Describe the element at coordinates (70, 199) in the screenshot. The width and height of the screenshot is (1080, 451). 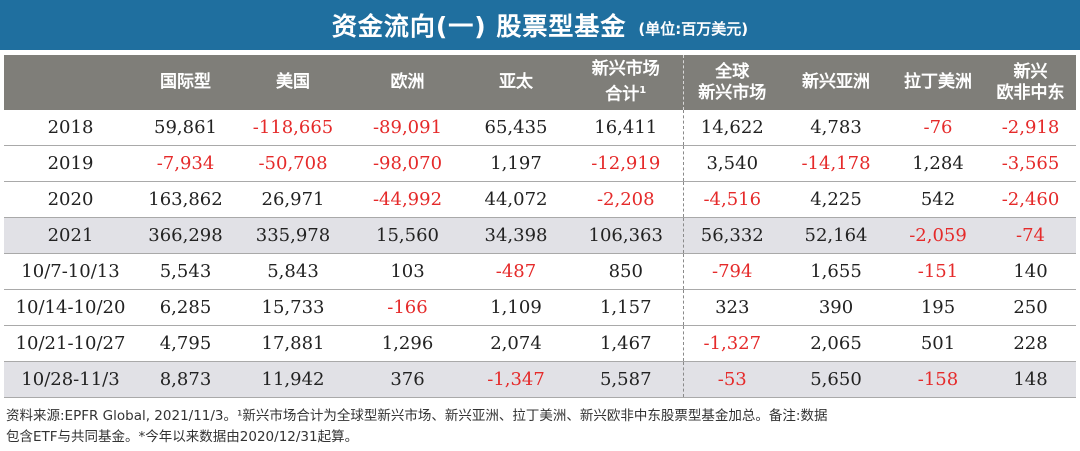
I see `row-label: 2020` at that location.